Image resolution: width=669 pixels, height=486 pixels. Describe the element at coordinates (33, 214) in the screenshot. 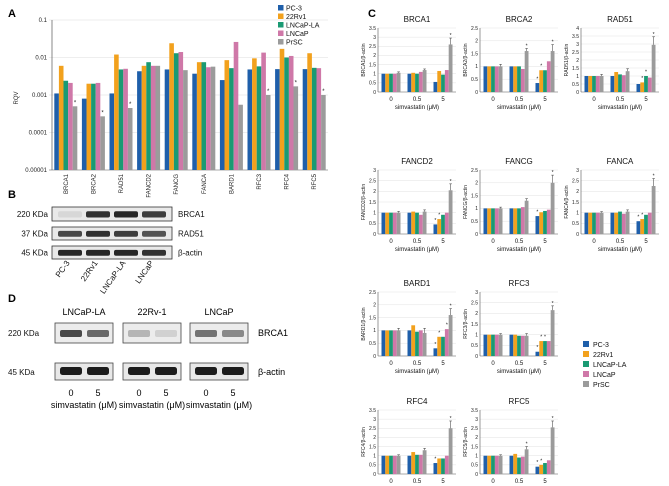

I see `band-size-label: 220 KDa` at that location.